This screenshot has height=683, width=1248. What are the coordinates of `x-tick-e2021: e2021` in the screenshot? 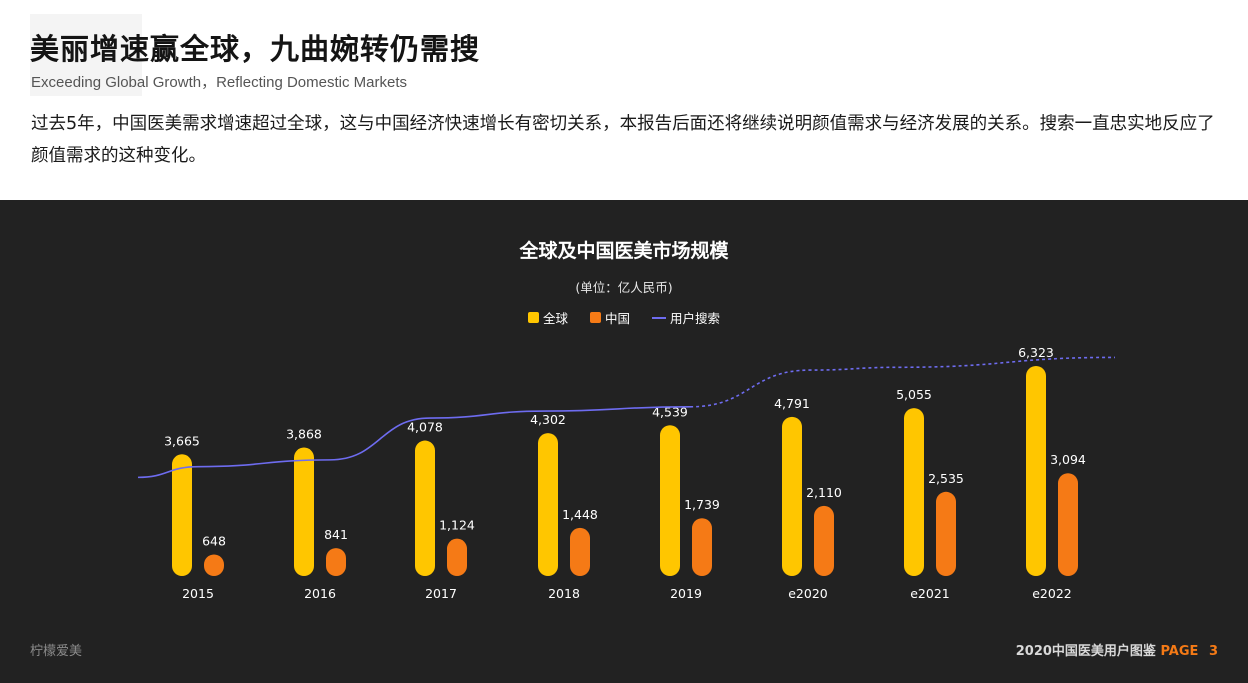 It's located at (930, 593).